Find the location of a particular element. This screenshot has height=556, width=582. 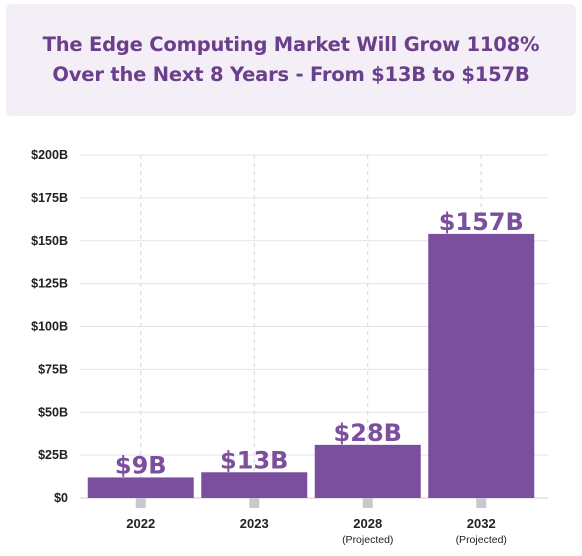

data-label: $28B is located at coordinates (368, 433).